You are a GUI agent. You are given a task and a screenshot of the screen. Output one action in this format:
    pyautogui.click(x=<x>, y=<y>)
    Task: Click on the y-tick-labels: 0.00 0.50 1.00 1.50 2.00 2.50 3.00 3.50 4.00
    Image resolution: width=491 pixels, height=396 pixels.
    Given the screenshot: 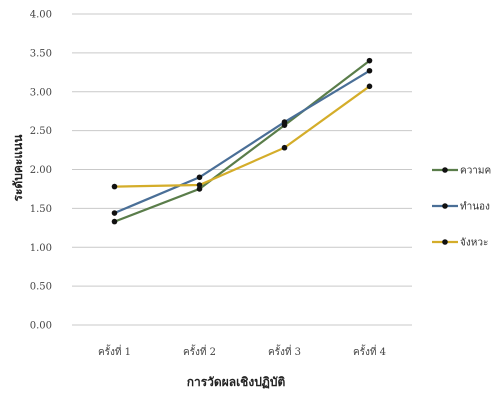 What is the action you would take?
    pyautogui.click(x=41, y=171)
    